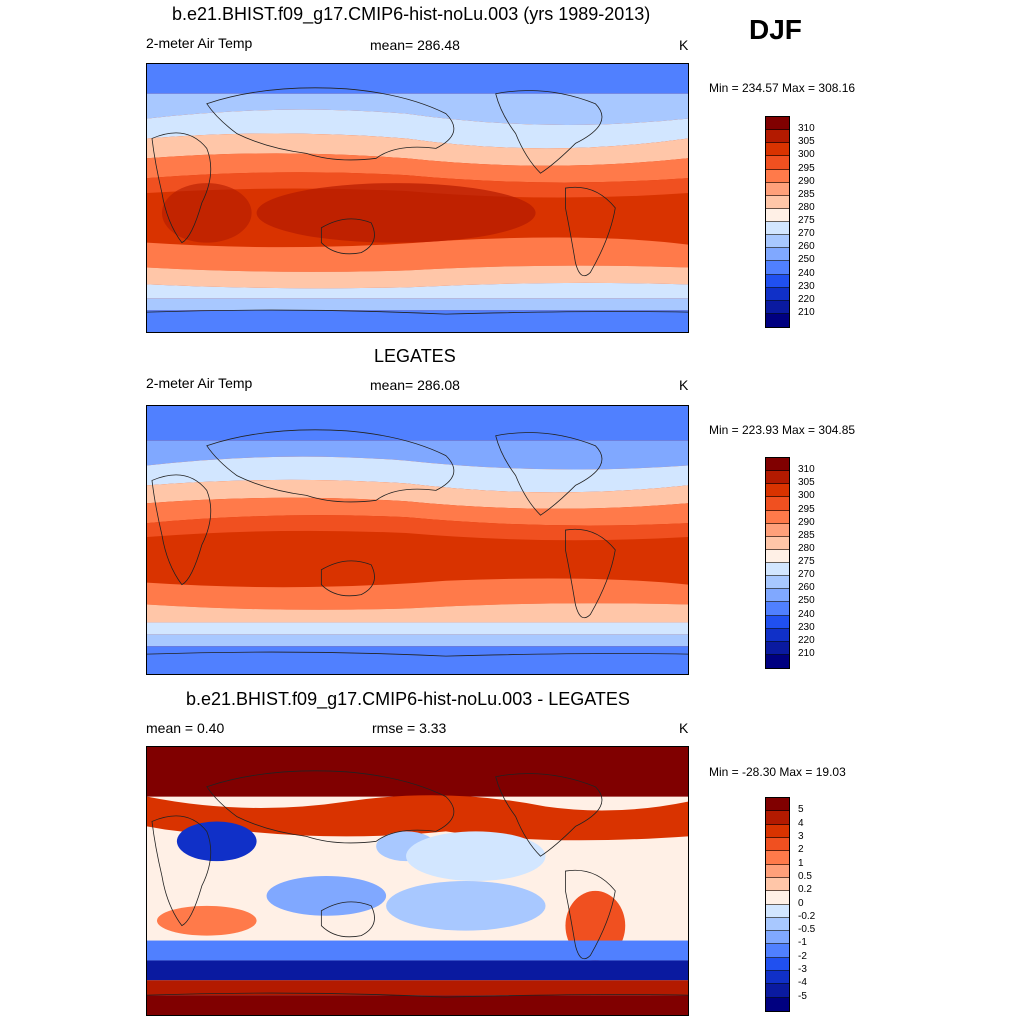 The height and width of the screenshot is (1024, 1024). I want to click on panel-2-unit-label: K, so click(684, 385).